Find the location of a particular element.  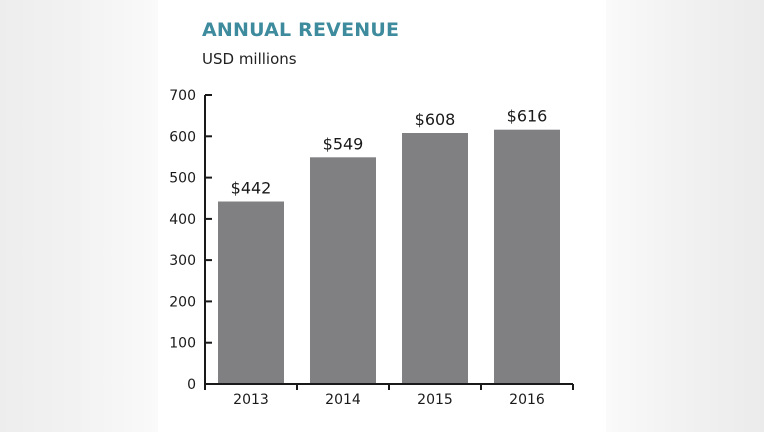

y-tick-label-300: 300 is located at coordinates (182, 261).